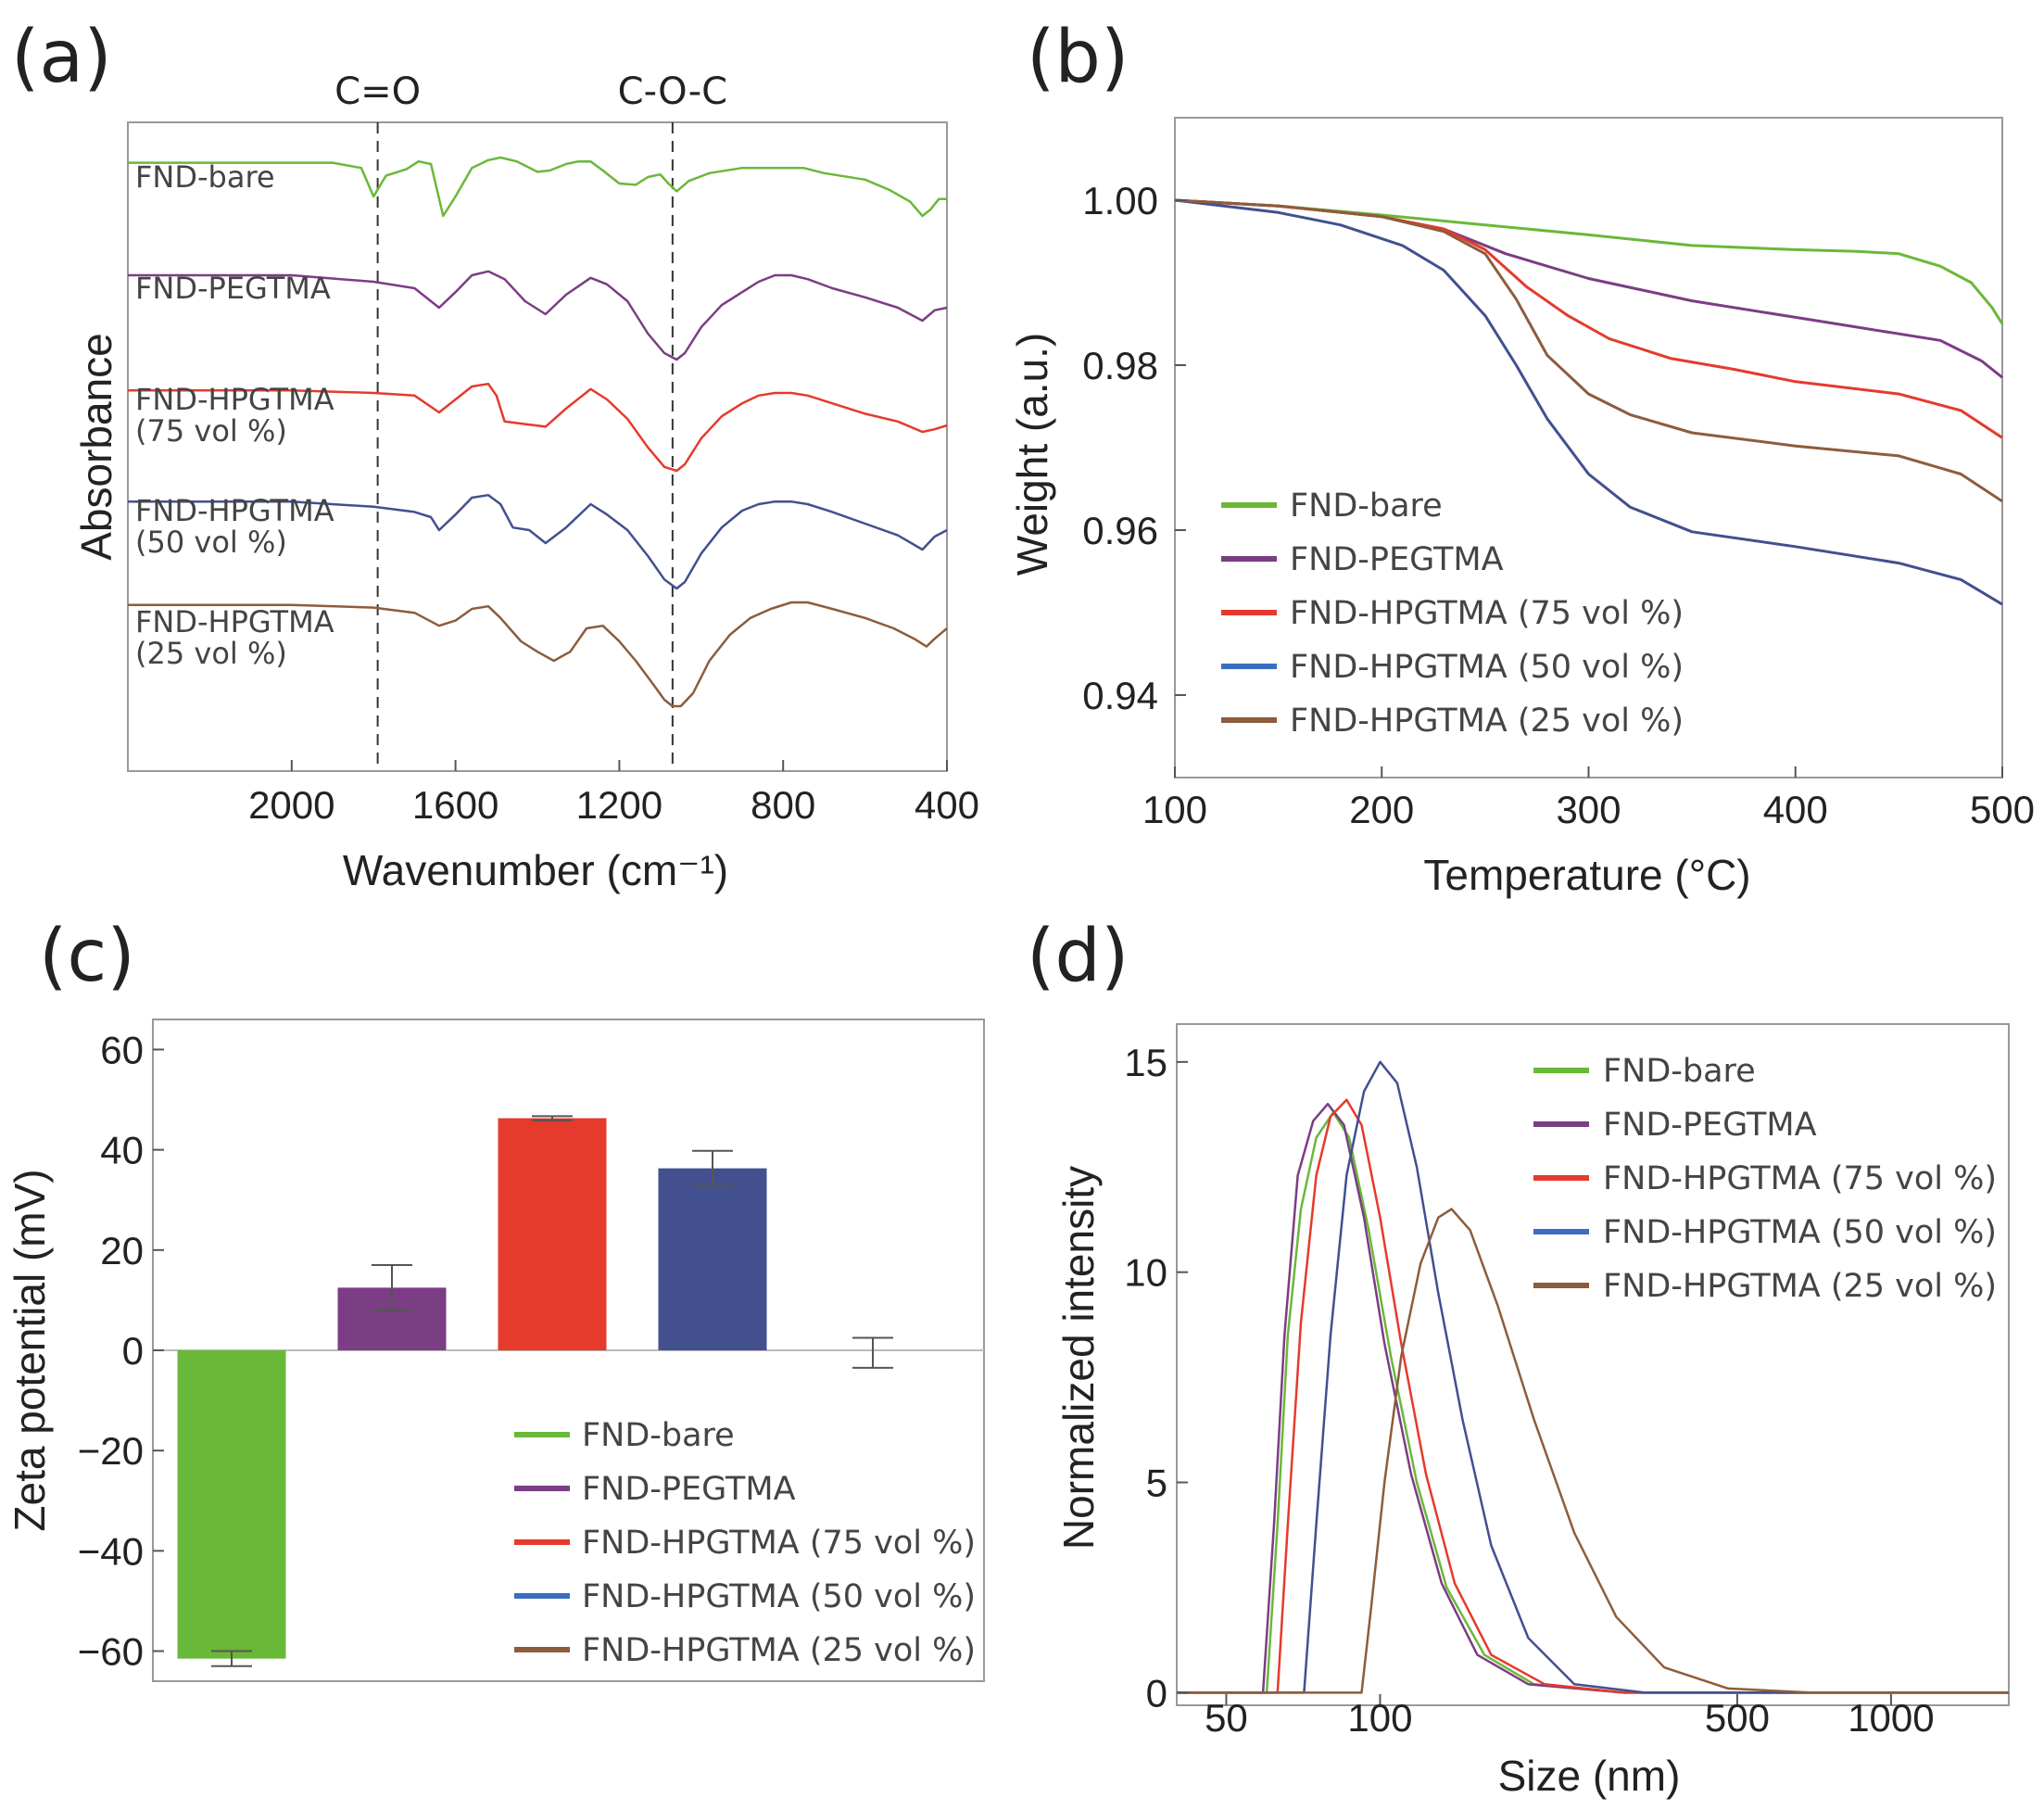 The height and width of the screenshot is (1810, 2044). I want to click on panel-c-ytick-2: −20, so click(111, 1451).